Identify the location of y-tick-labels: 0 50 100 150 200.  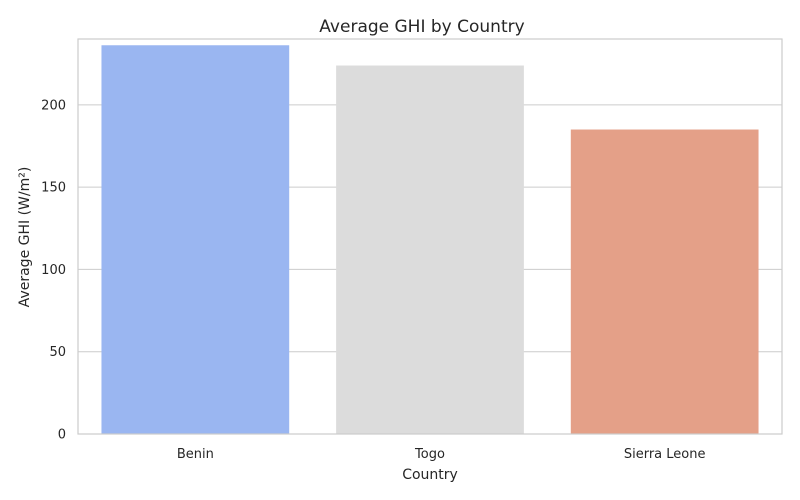
(53, 270).